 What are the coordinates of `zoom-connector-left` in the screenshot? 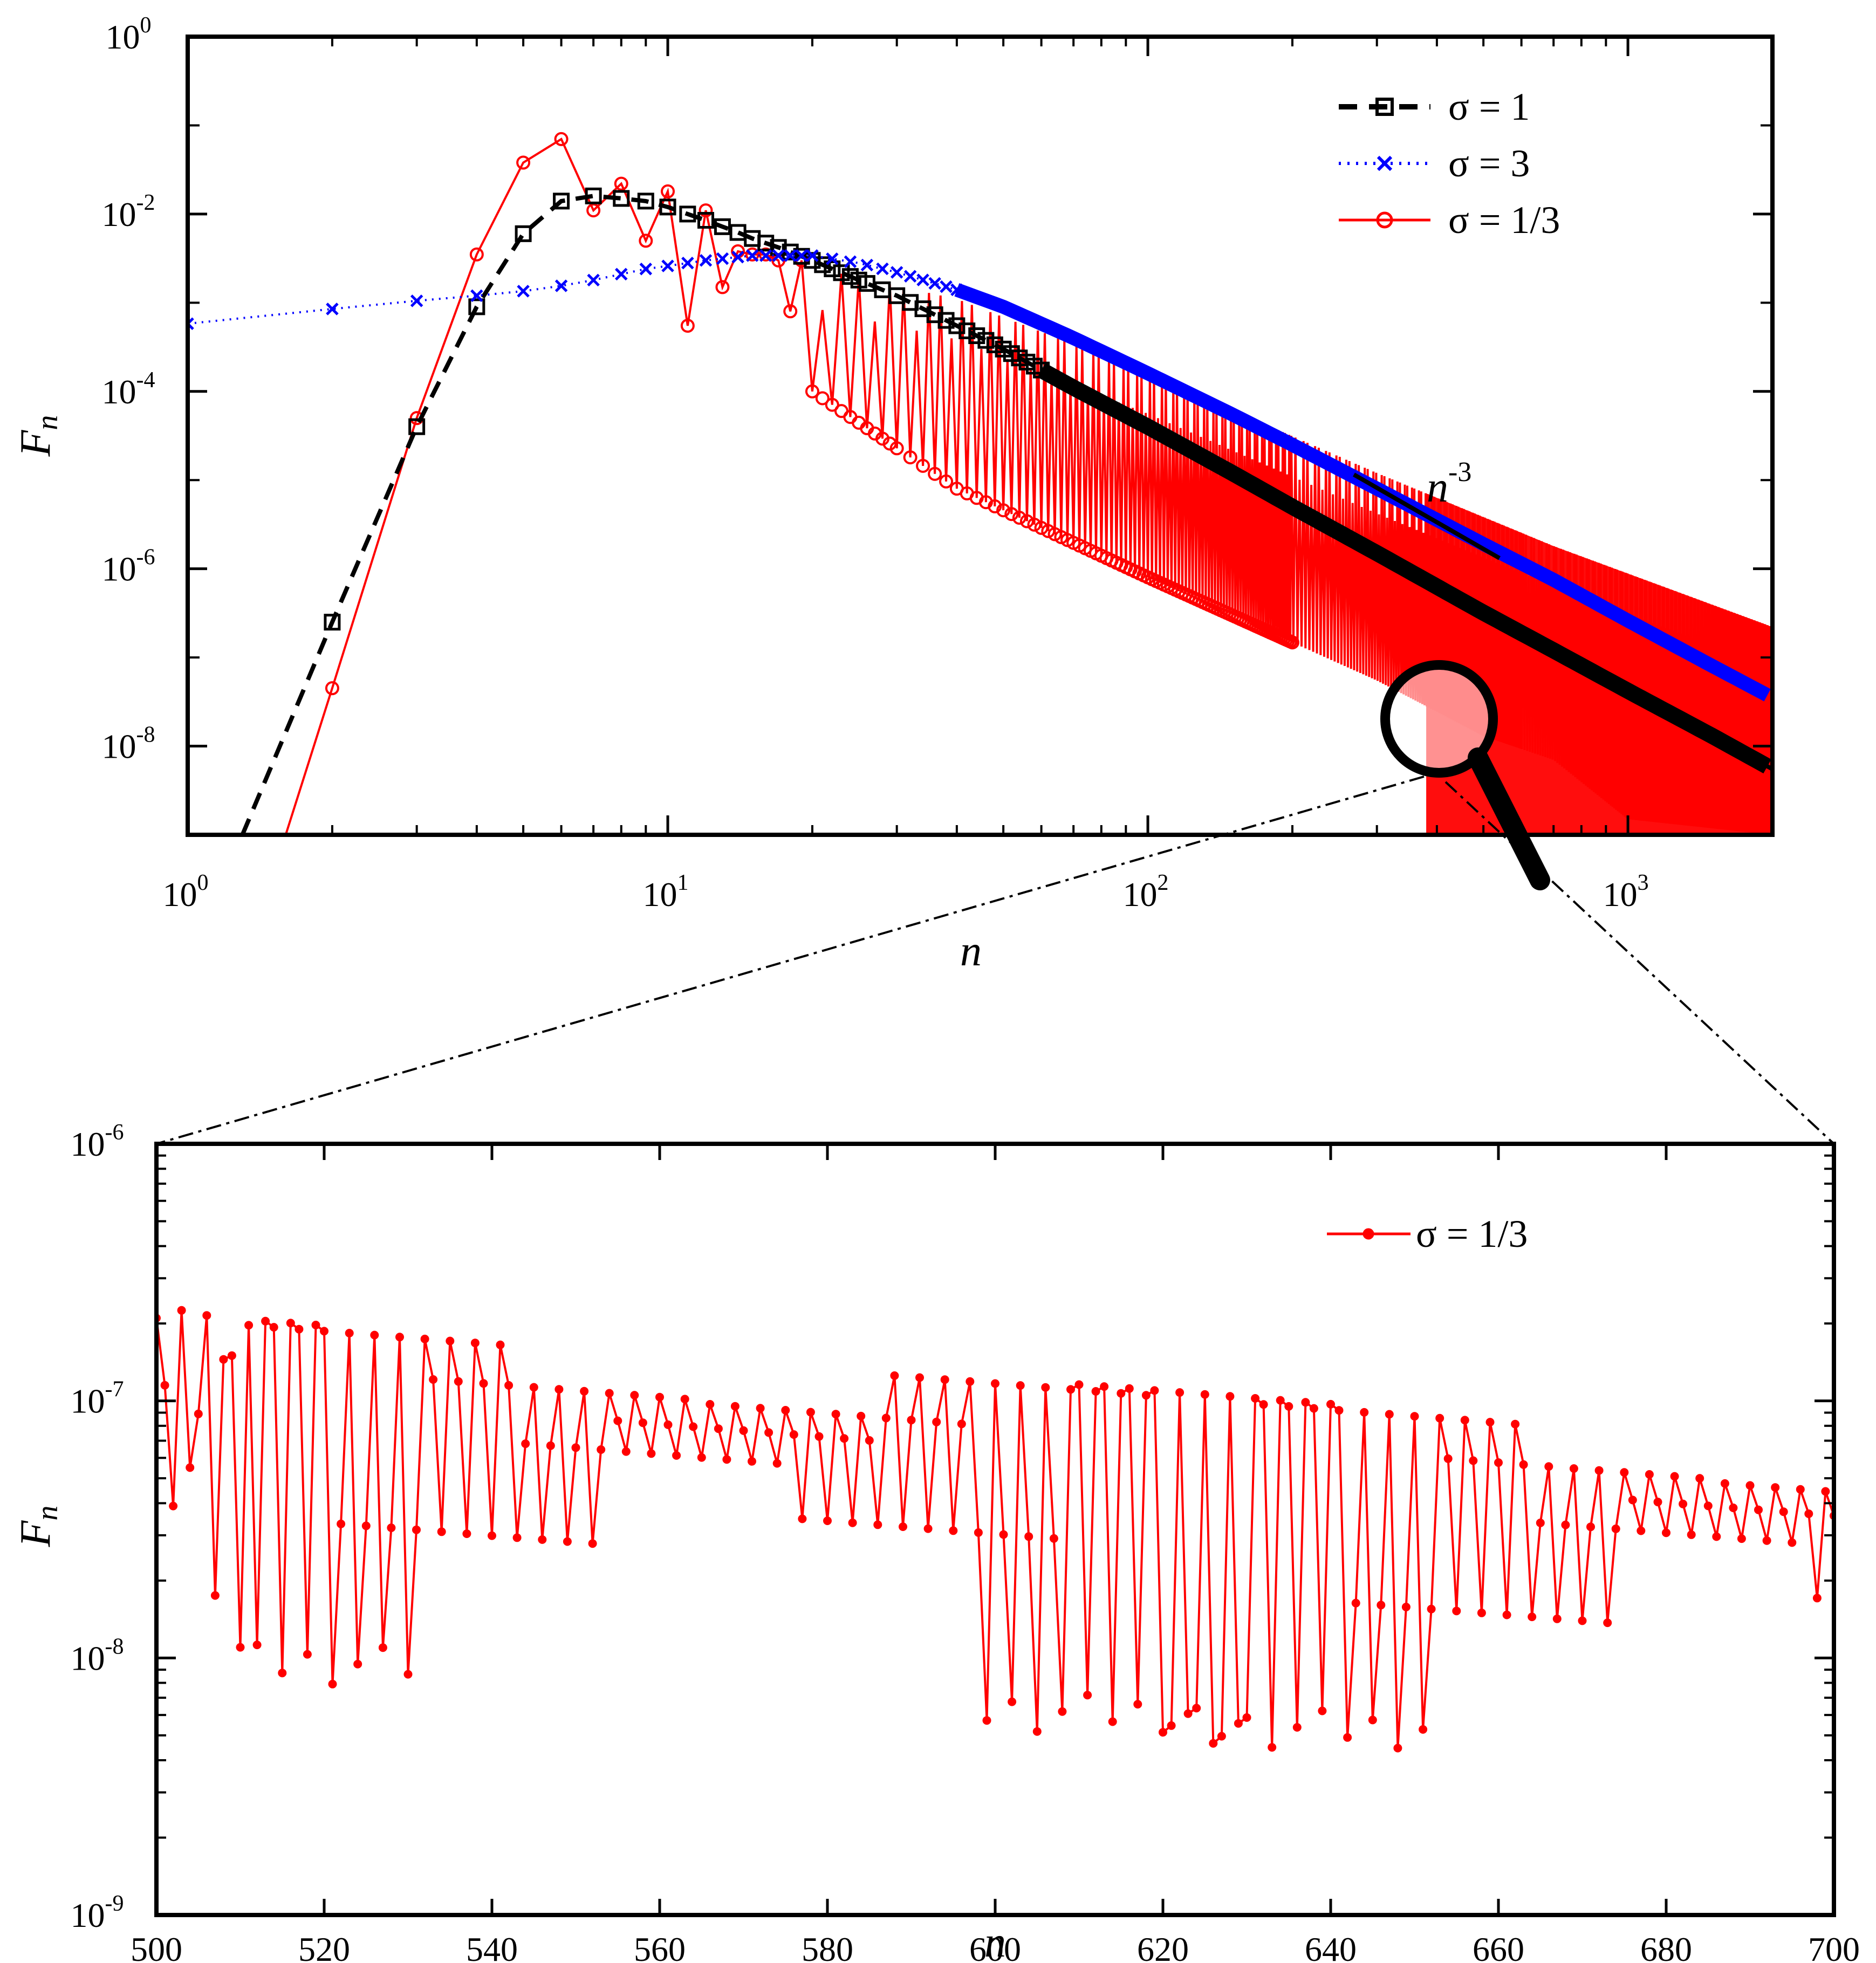 It's located at (790, 960).